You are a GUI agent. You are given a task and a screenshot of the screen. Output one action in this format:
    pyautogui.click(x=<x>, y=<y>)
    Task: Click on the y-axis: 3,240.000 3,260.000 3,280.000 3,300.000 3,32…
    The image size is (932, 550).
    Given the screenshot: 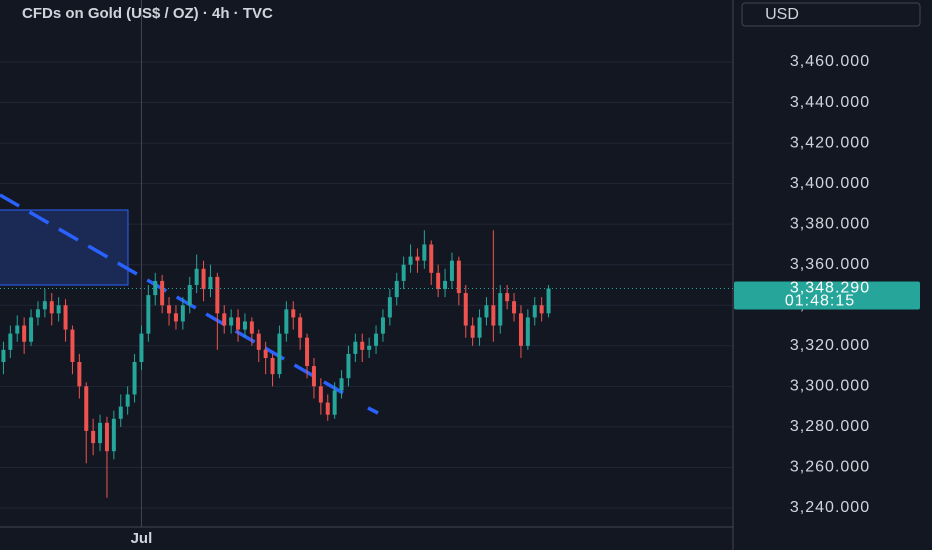 What is the action you would take?
    pyautogui.click(x=830, y=284)
    